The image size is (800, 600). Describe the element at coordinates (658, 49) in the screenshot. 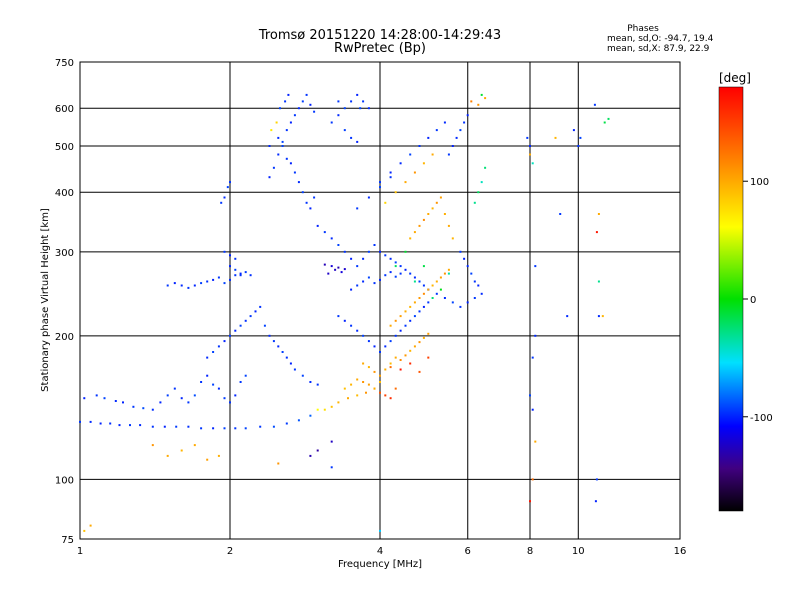

I see `phase-stats-x-mode: mean, sd,X: 87.9, 22.9` at that location.